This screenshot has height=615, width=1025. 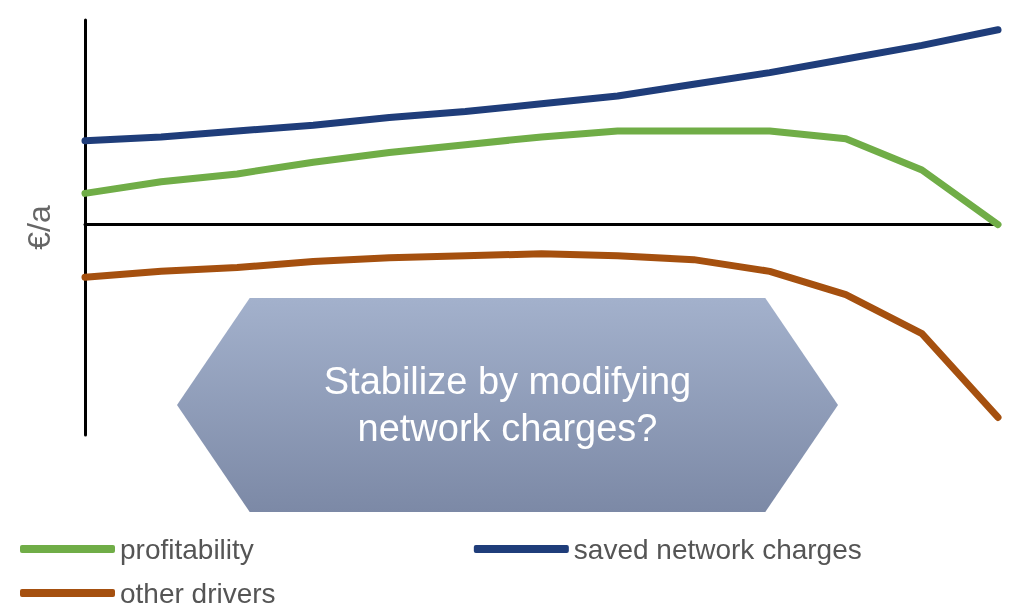 What do you see at coordinates (39, 227) in the screenshot?
I see `y-axis-title: €/a` at bounding box center [39, 227].